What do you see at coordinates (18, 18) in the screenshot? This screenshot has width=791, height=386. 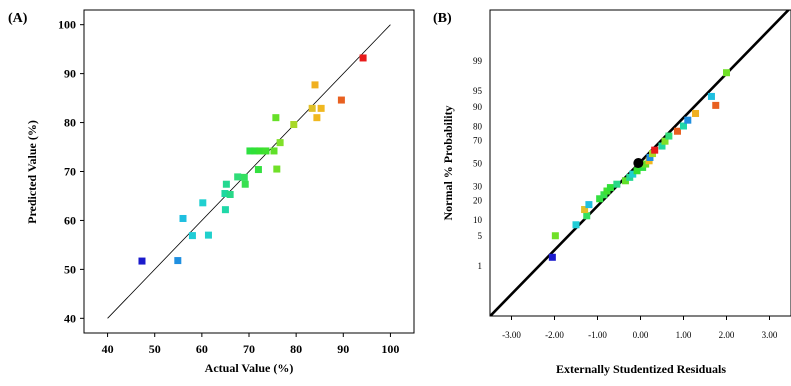 I see `panel-a-label: (A)` at bounding box center [18, 18].